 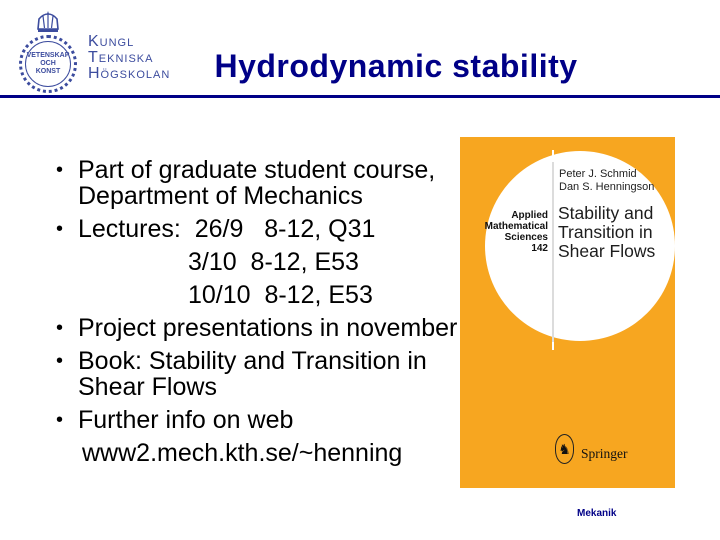 I want to click on list-item-continuation: 3/10 8-12, E53, so click(x=273, y=262).